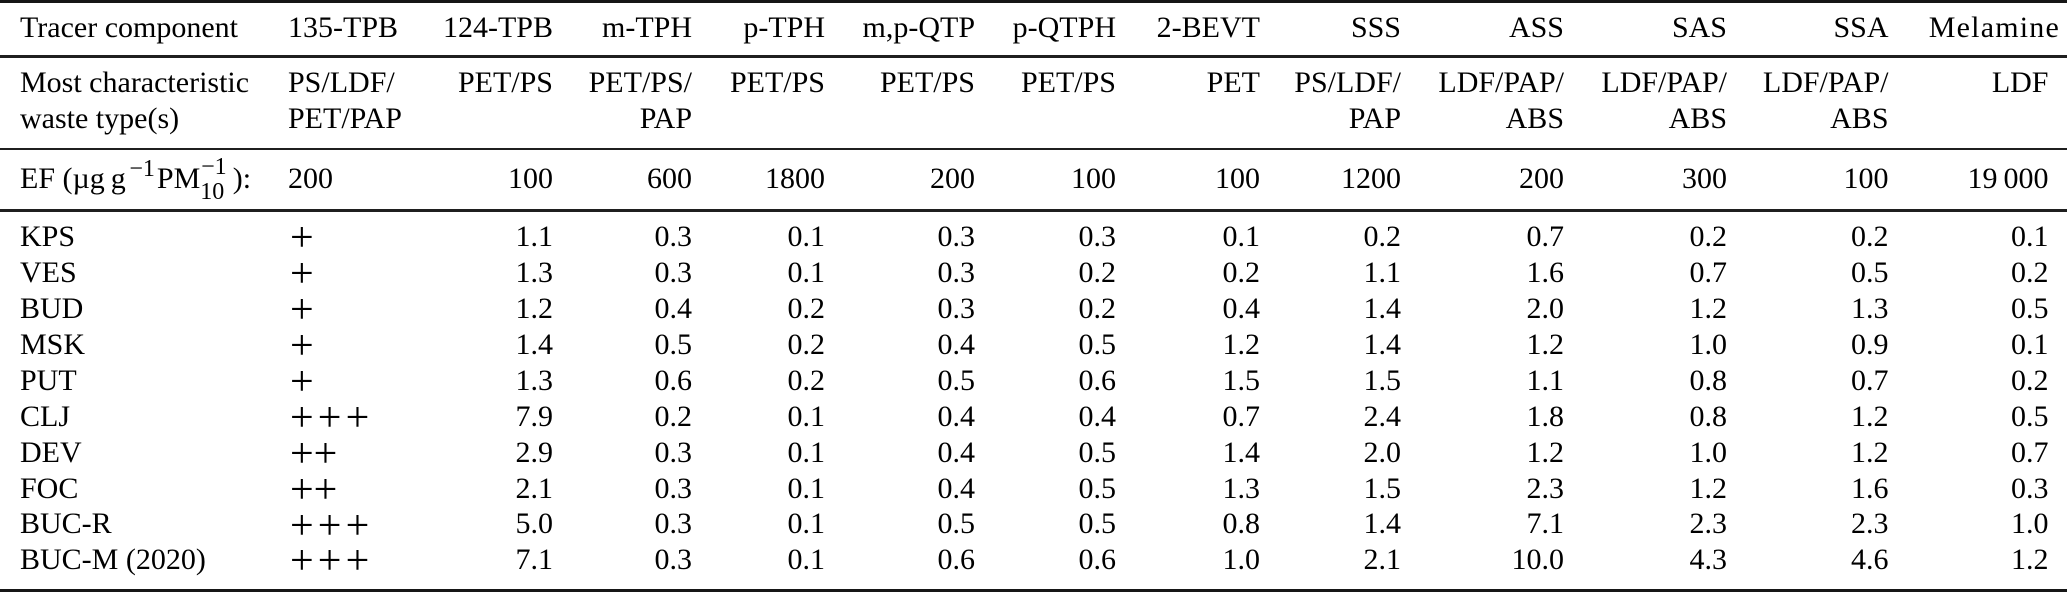 The width and height of the screenshot is (2067, 592). Describe the element at coordinates (1664, 82) in the screenshot. I see `waste-cell: LDF/PAP/` at that location.